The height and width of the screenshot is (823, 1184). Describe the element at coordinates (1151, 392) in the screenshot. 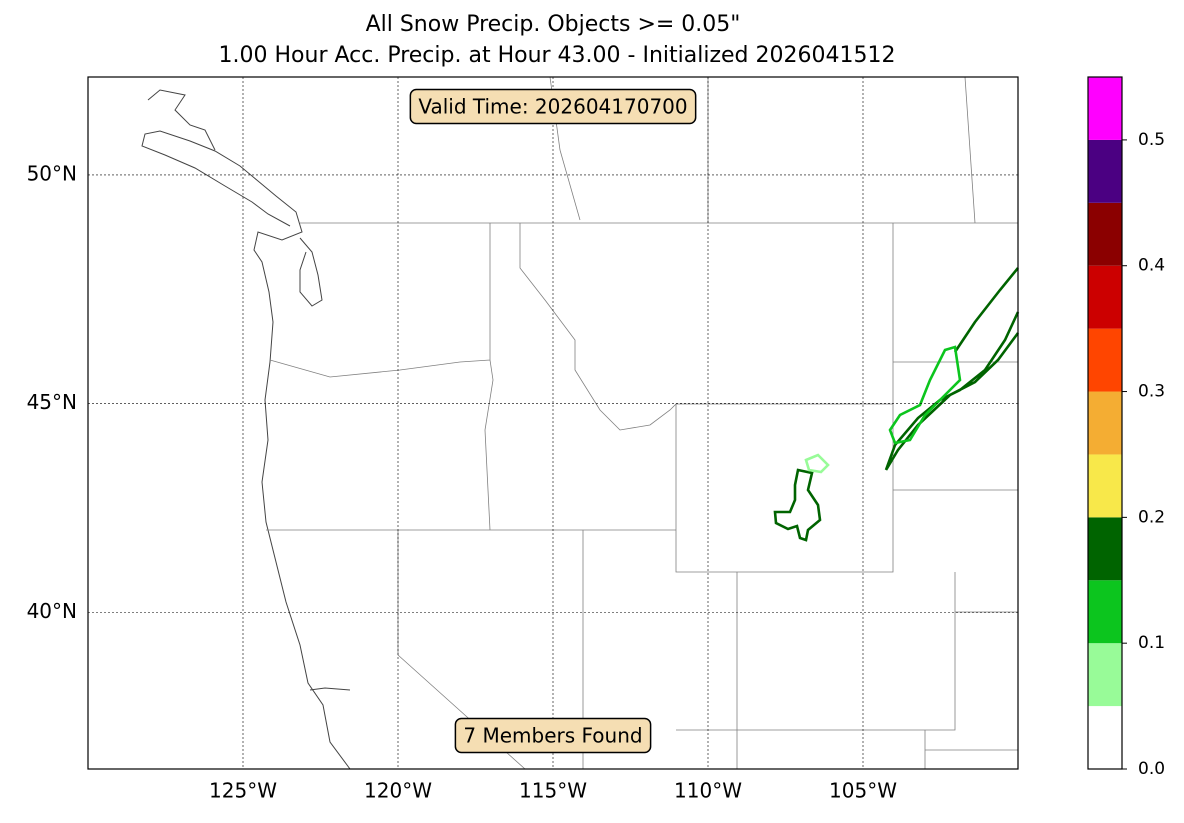

I see `colorbar-tick-label: 0.3` at that location.